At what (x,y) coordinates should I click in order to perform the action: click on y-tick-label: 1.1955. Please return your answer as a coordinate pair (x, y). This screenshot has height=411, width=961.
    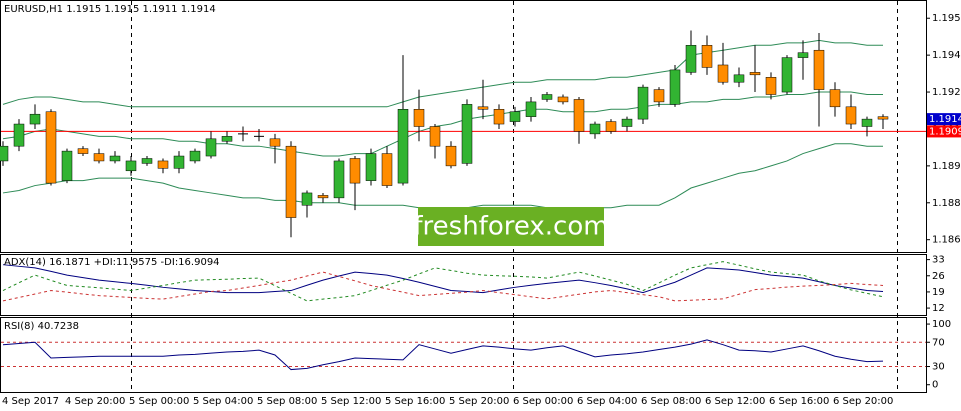
    Looking at the image, I should click on (946, 18).